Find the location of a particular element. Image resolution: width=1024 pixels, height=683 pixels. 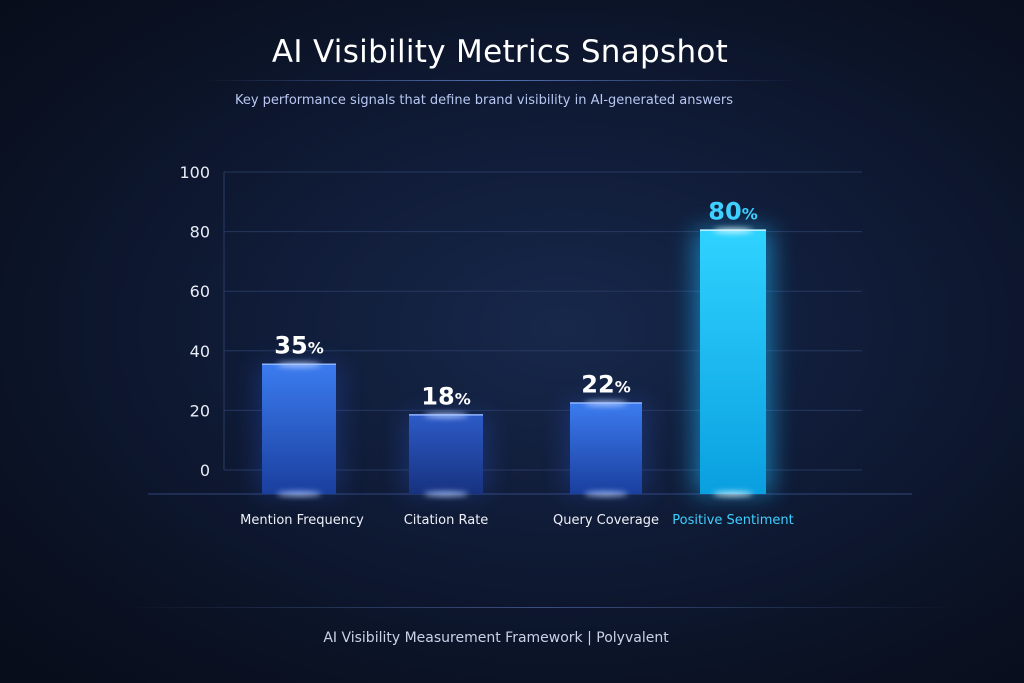

data-label-unit-citation-rate: % is located at coordinates (463, 398).